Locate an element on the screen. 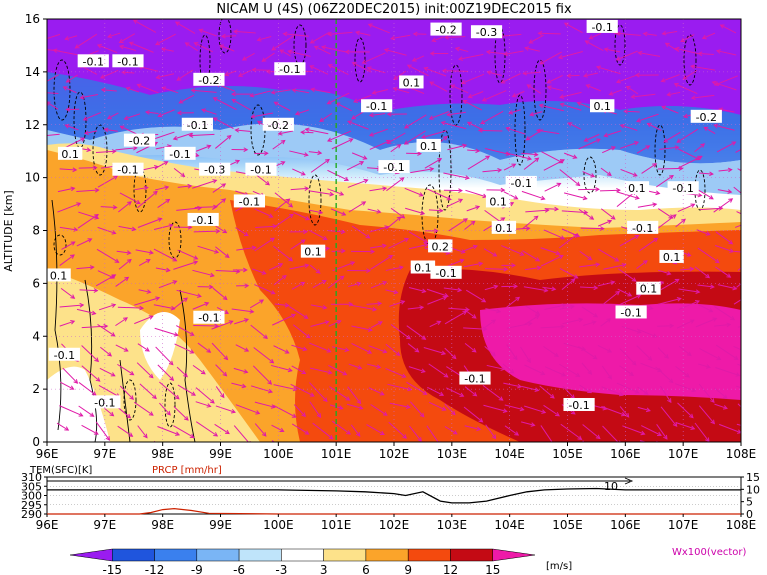 This screenshot has width=767, height=575. colorbar-label: 12 is located at coordinates (450, 569).